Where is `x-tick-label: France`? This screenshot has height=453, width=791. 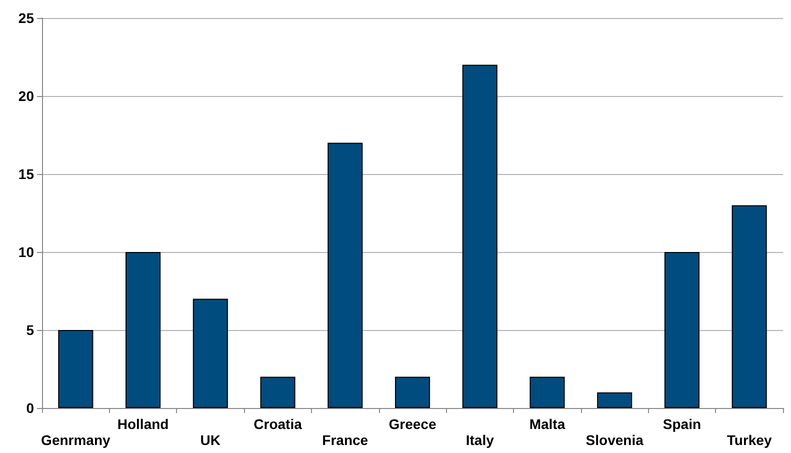 x-tick-label: France is located at coordinates (345, 440).